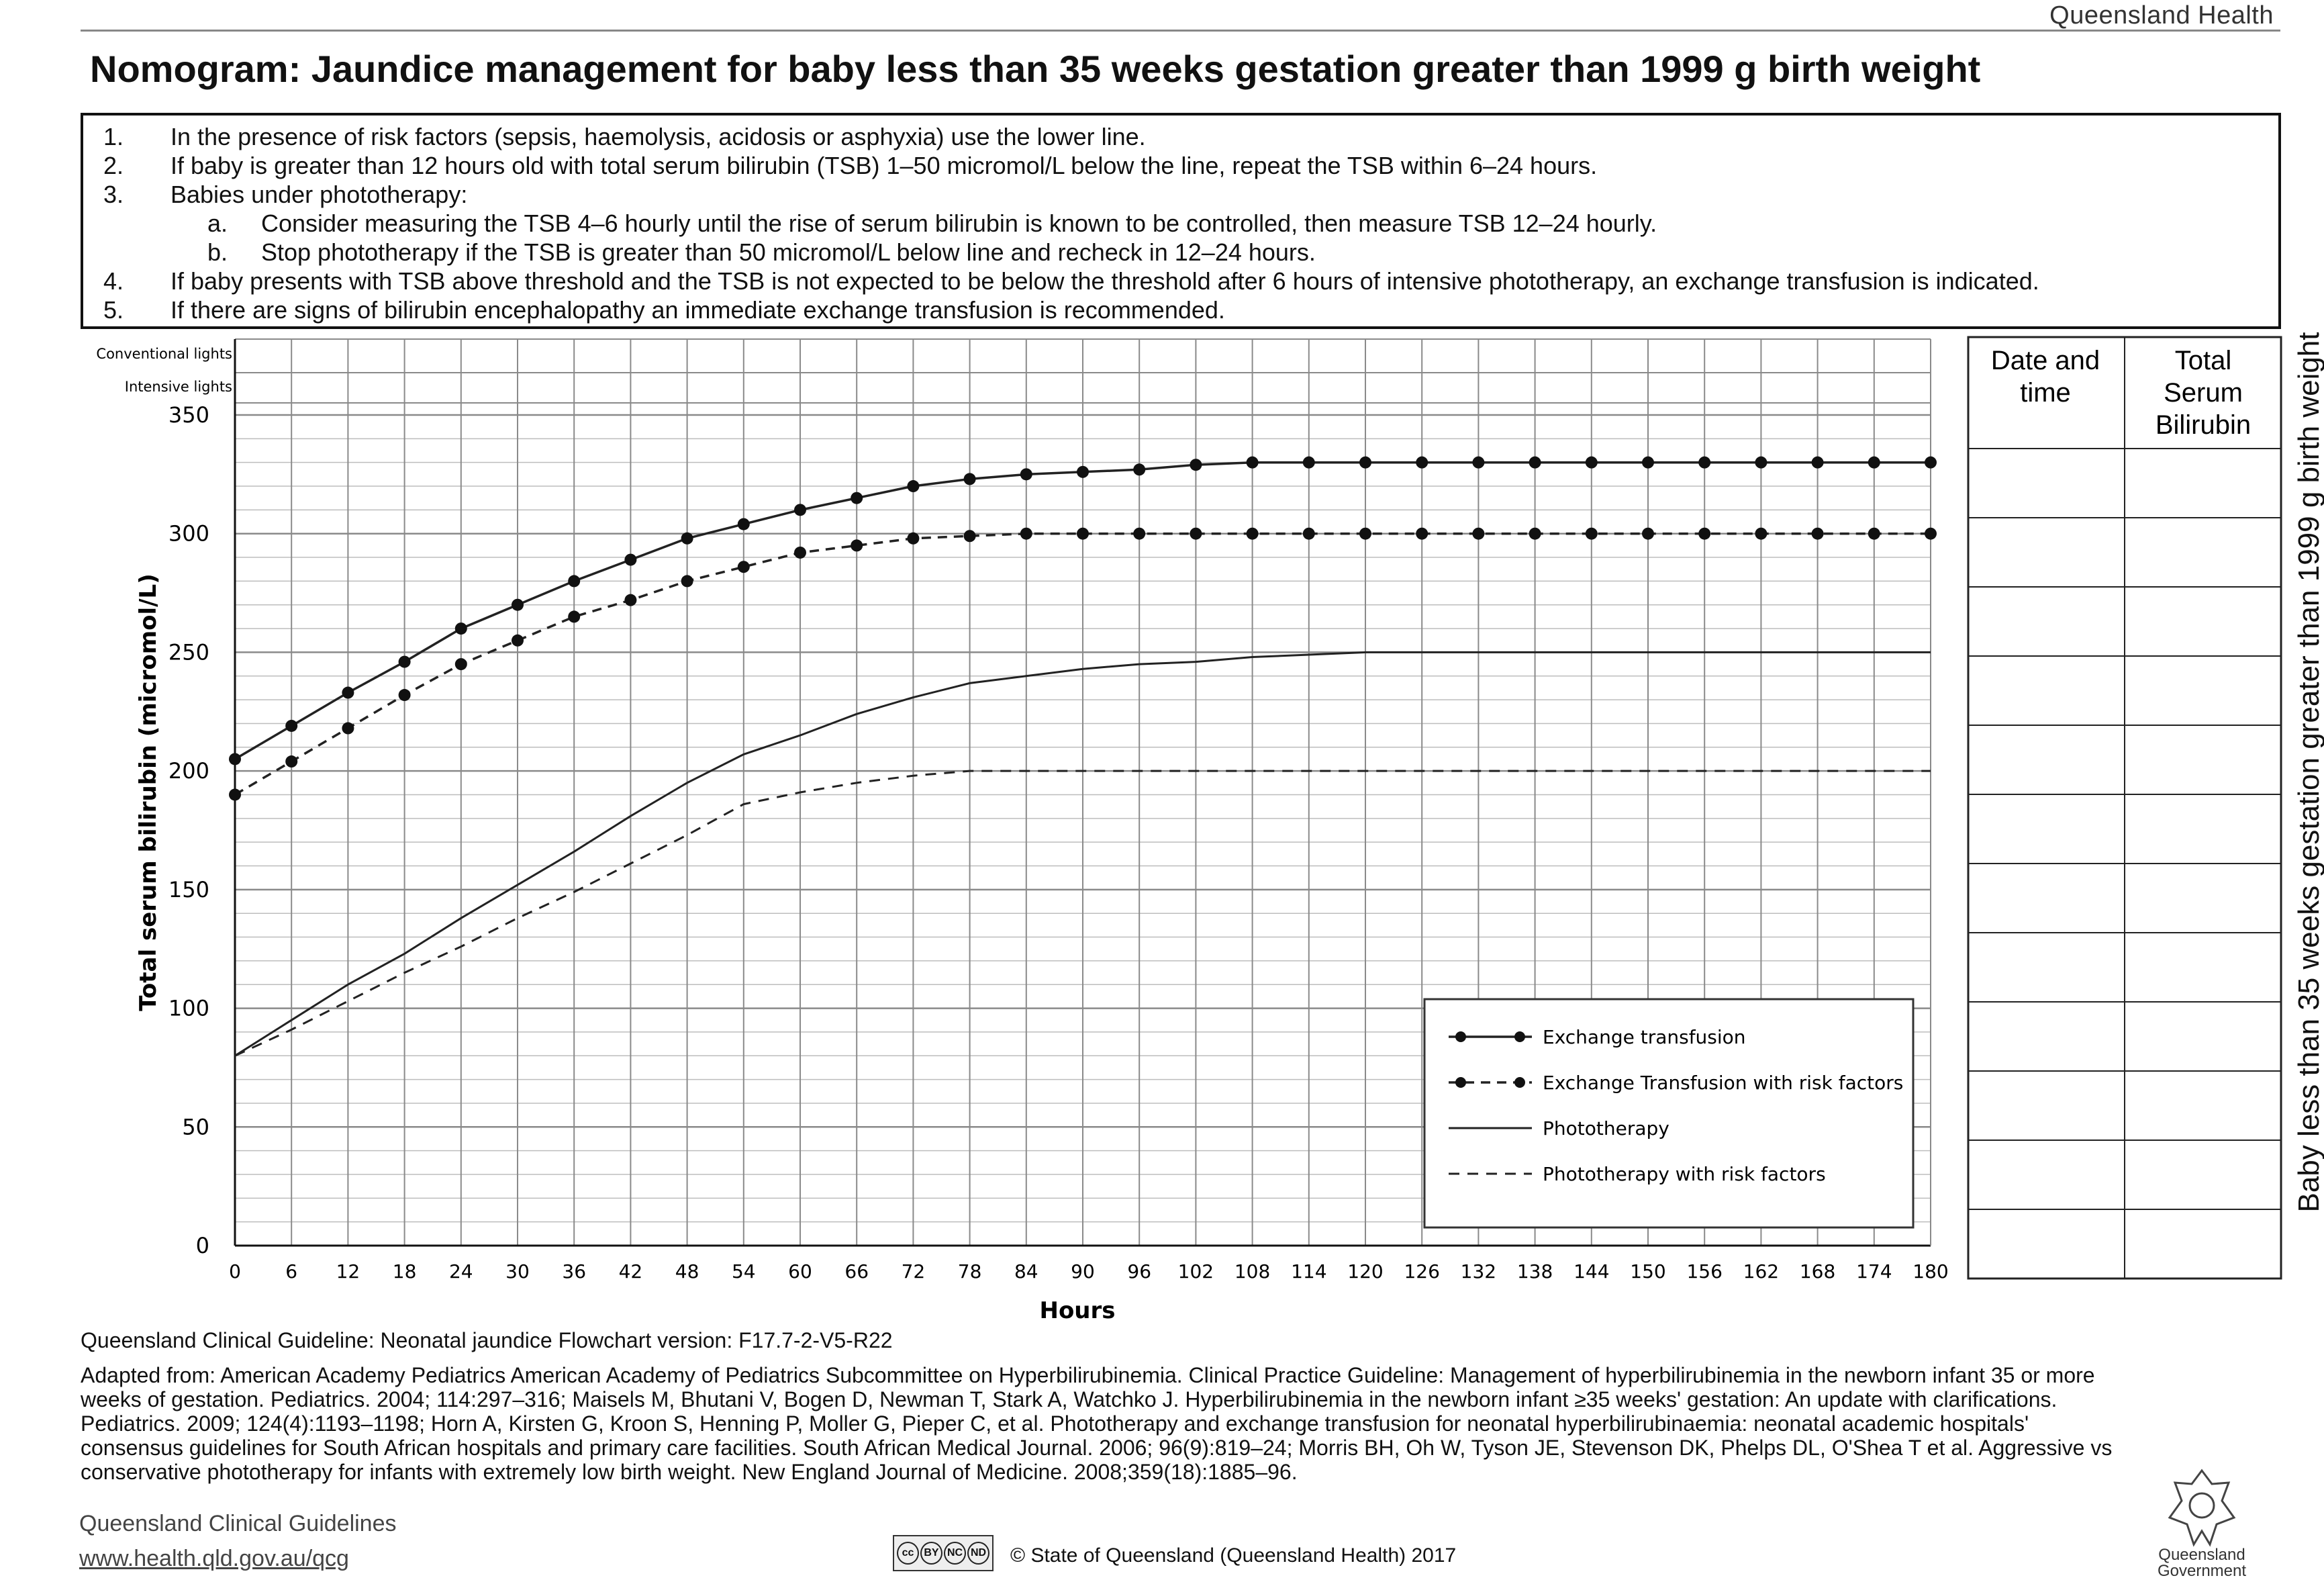  What do you see at coordinates (2202, 1571) in the screenshot?
I see `gov-name-line-2: Government` at bounding box center [2202, 1571].